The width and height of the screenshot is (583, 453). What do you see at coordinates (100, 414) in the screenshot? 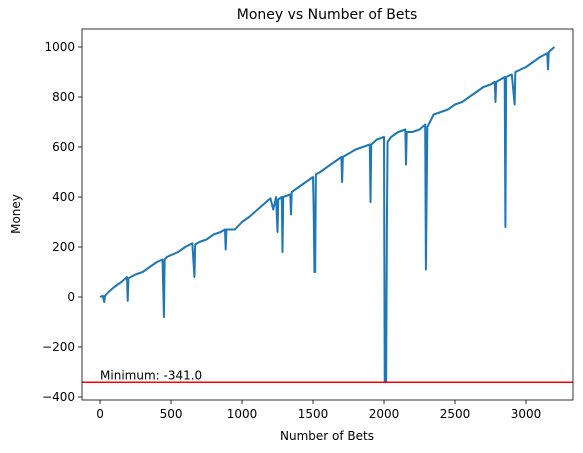
I see `x-tick-label: 0` at bounding box center [100, 414].